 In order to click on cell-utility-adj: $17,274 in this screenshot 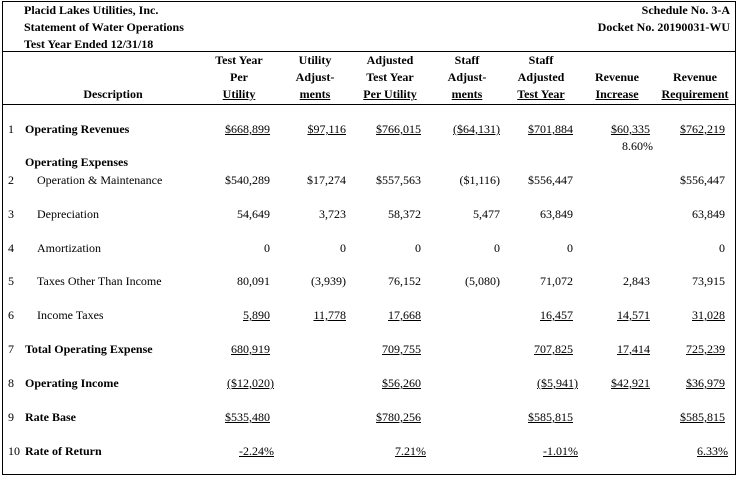, I will do `click(326, 180)`.